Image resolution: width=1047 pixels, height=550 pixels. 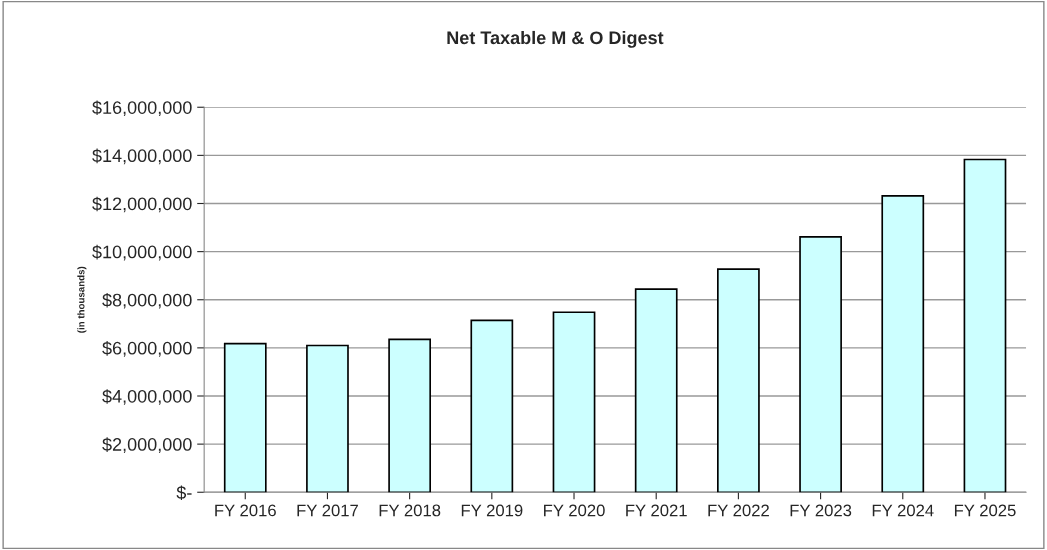 What do you see at coordinates (147, 445) in the screenshot?
I see `y-tick-label: $2,000,000` at bounding box center [147, 445].